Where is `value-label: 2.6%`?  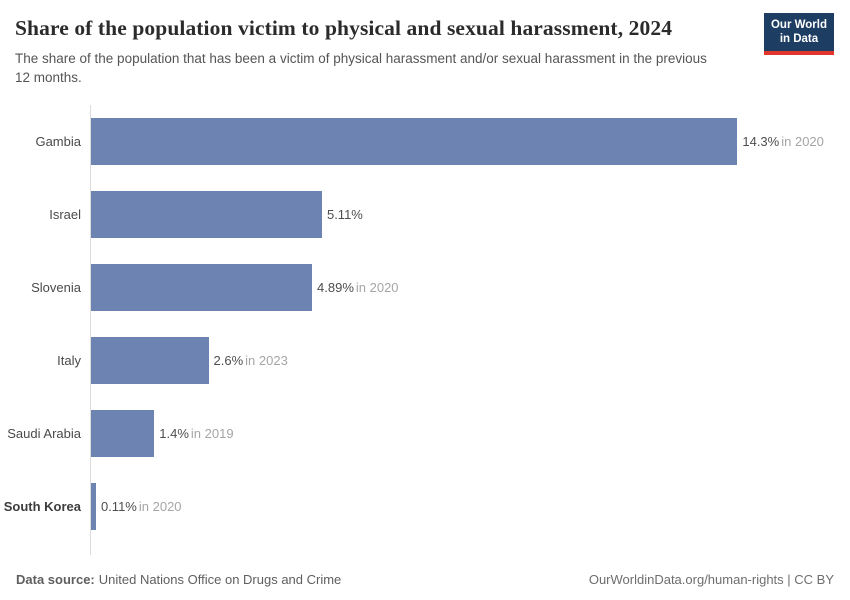
value-label: 2.6% is located at coordinates (228, 360).